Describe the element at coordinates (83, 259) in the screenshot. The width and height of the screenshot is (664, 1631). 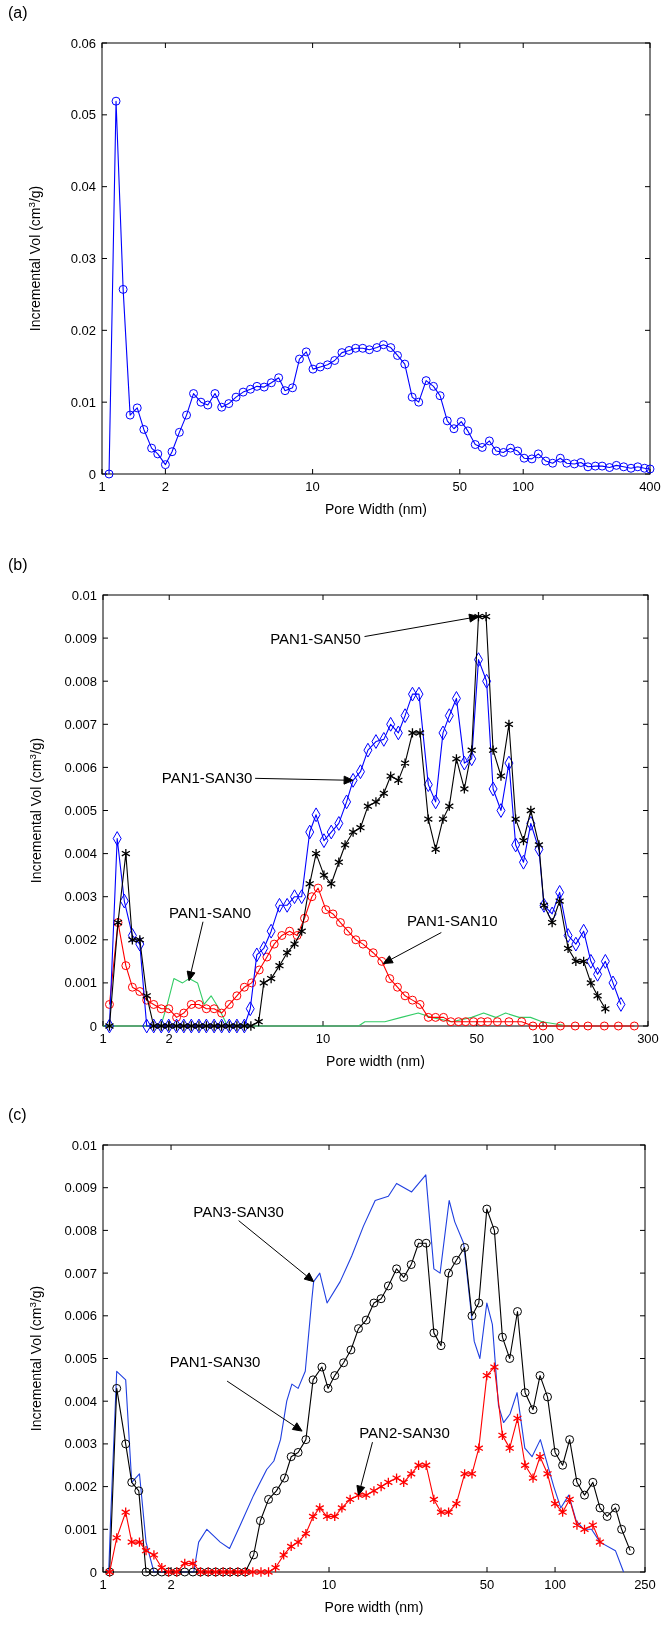
I see `y-tick-label: 0.03` at that location.